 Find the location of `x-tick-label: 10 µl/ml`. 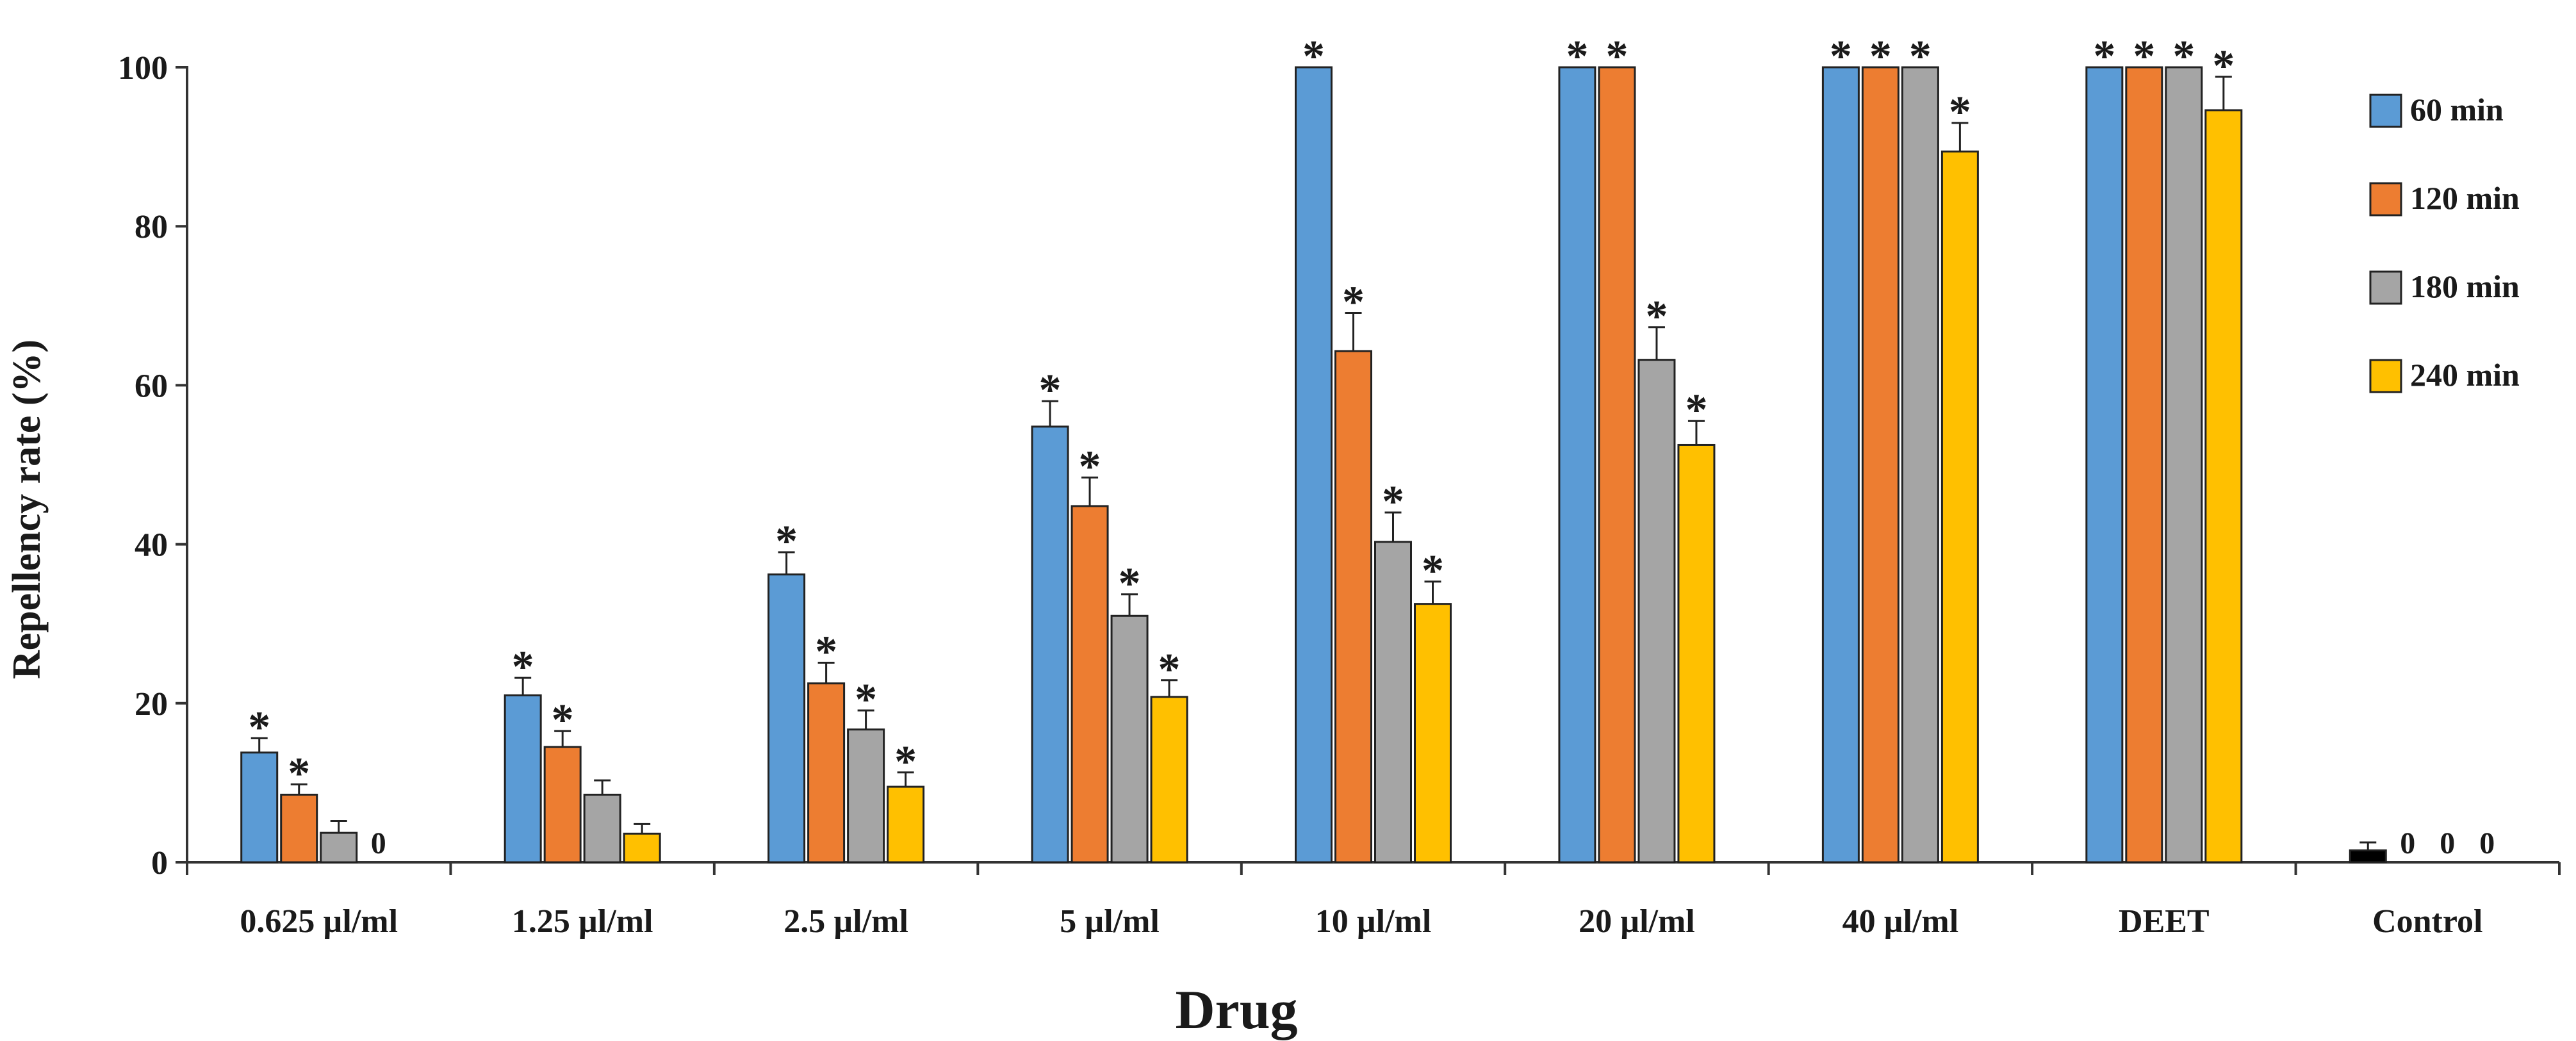

x-tick-label: 10 µl/ml is located at coordinates (1373, 921).